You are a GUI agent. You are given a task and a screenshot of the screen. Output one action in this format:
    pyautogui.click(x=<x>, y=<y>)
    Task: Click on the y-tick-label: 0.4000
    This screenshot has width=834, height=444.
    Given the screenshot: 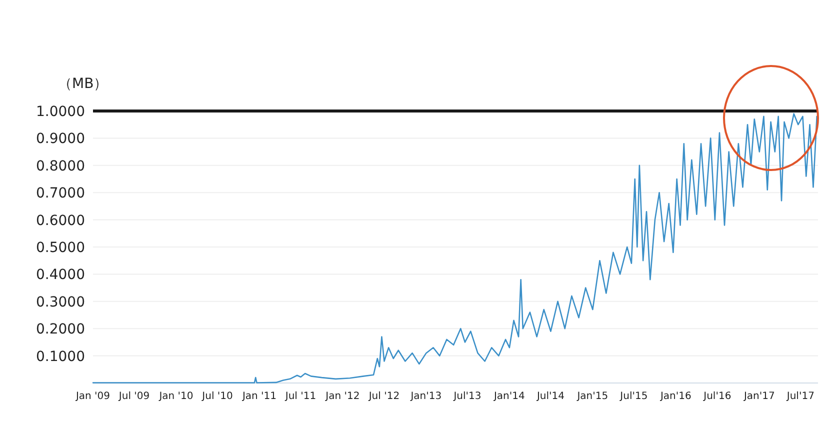 What is the action you would take?
    pyautogui.click(x=60, y=275)
    